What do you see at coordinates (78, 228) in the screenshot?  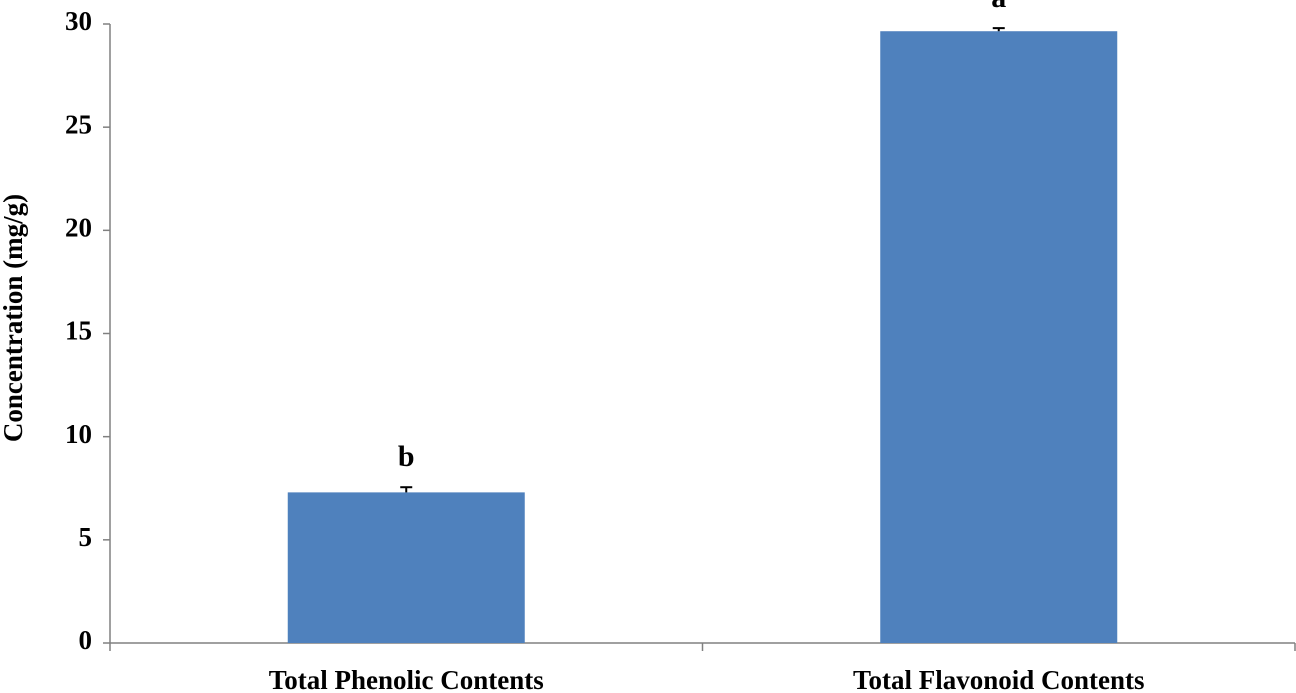 I see `y-tick-label: 20` at bounding box center [78, 228].